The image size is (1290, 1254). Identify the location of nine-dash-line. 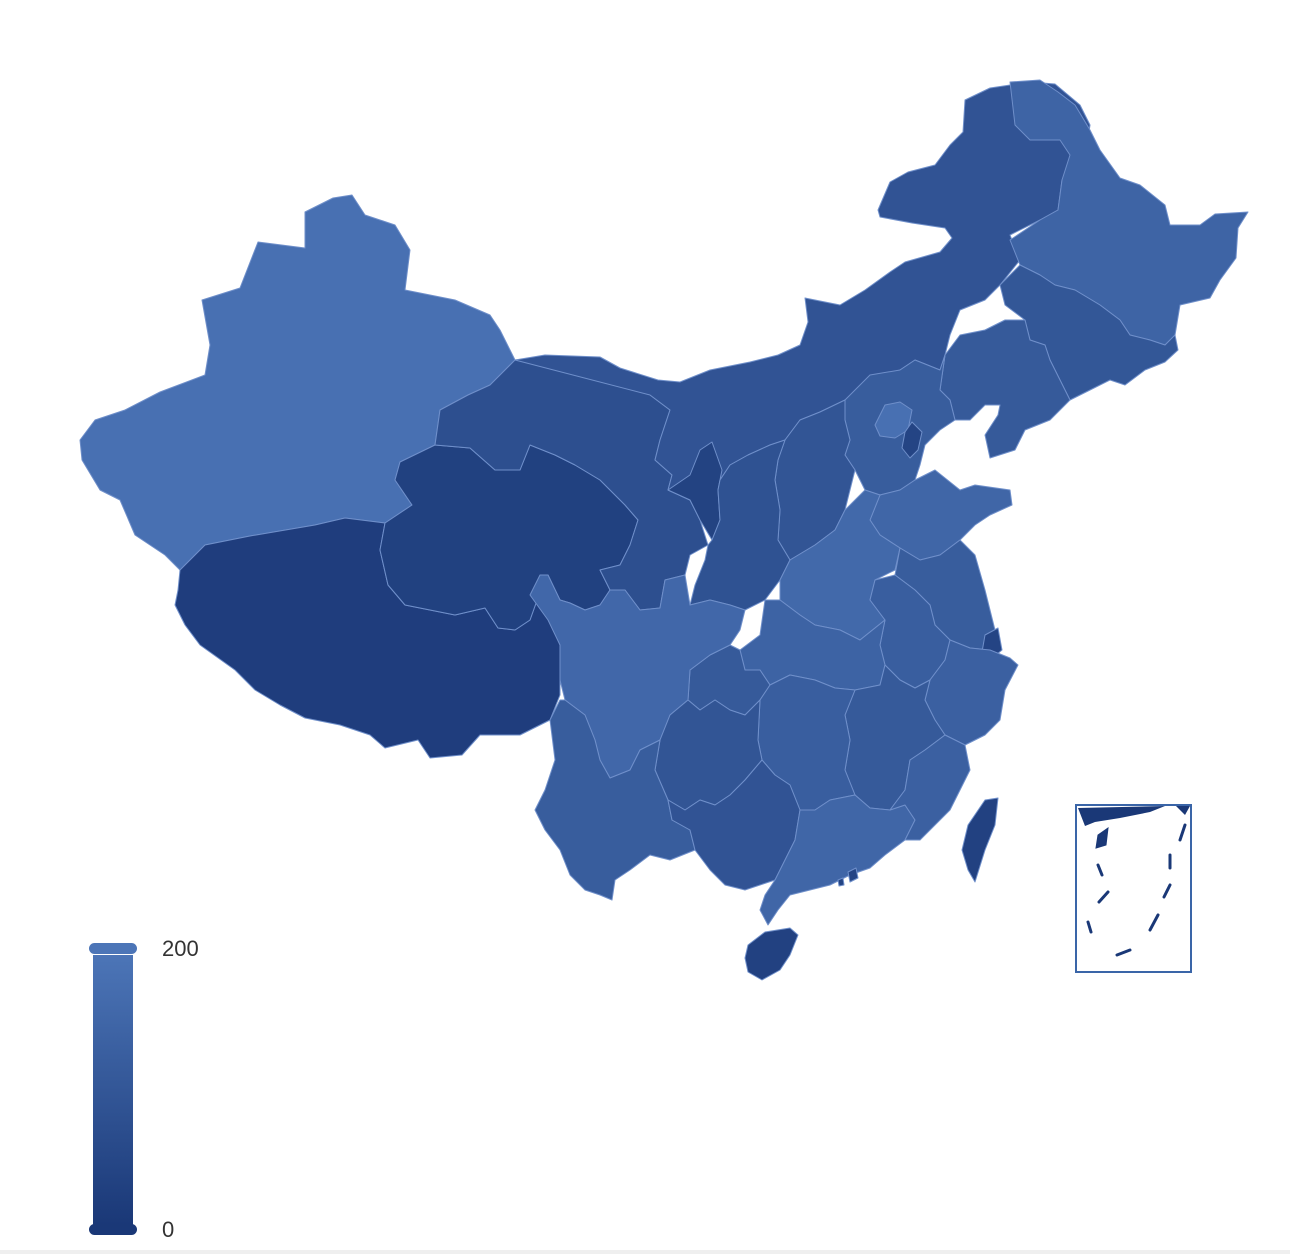
(1136, 890).